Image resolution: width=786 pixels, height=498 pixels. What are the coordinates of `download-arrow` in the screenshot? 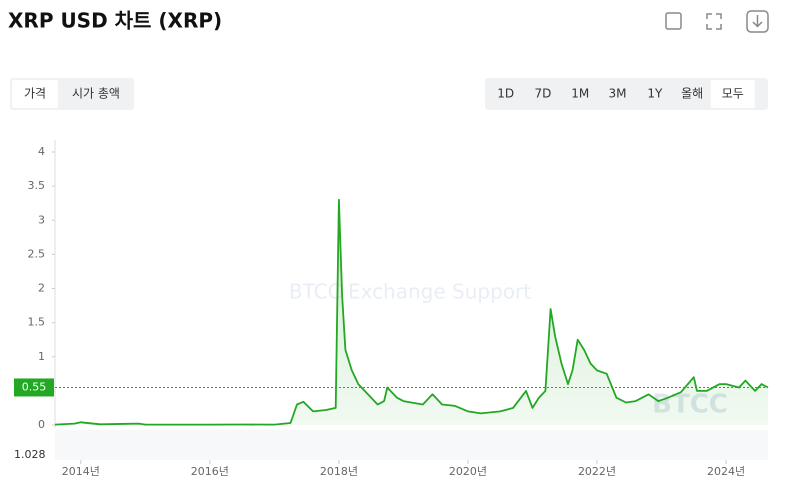 It's located at (757, 21).